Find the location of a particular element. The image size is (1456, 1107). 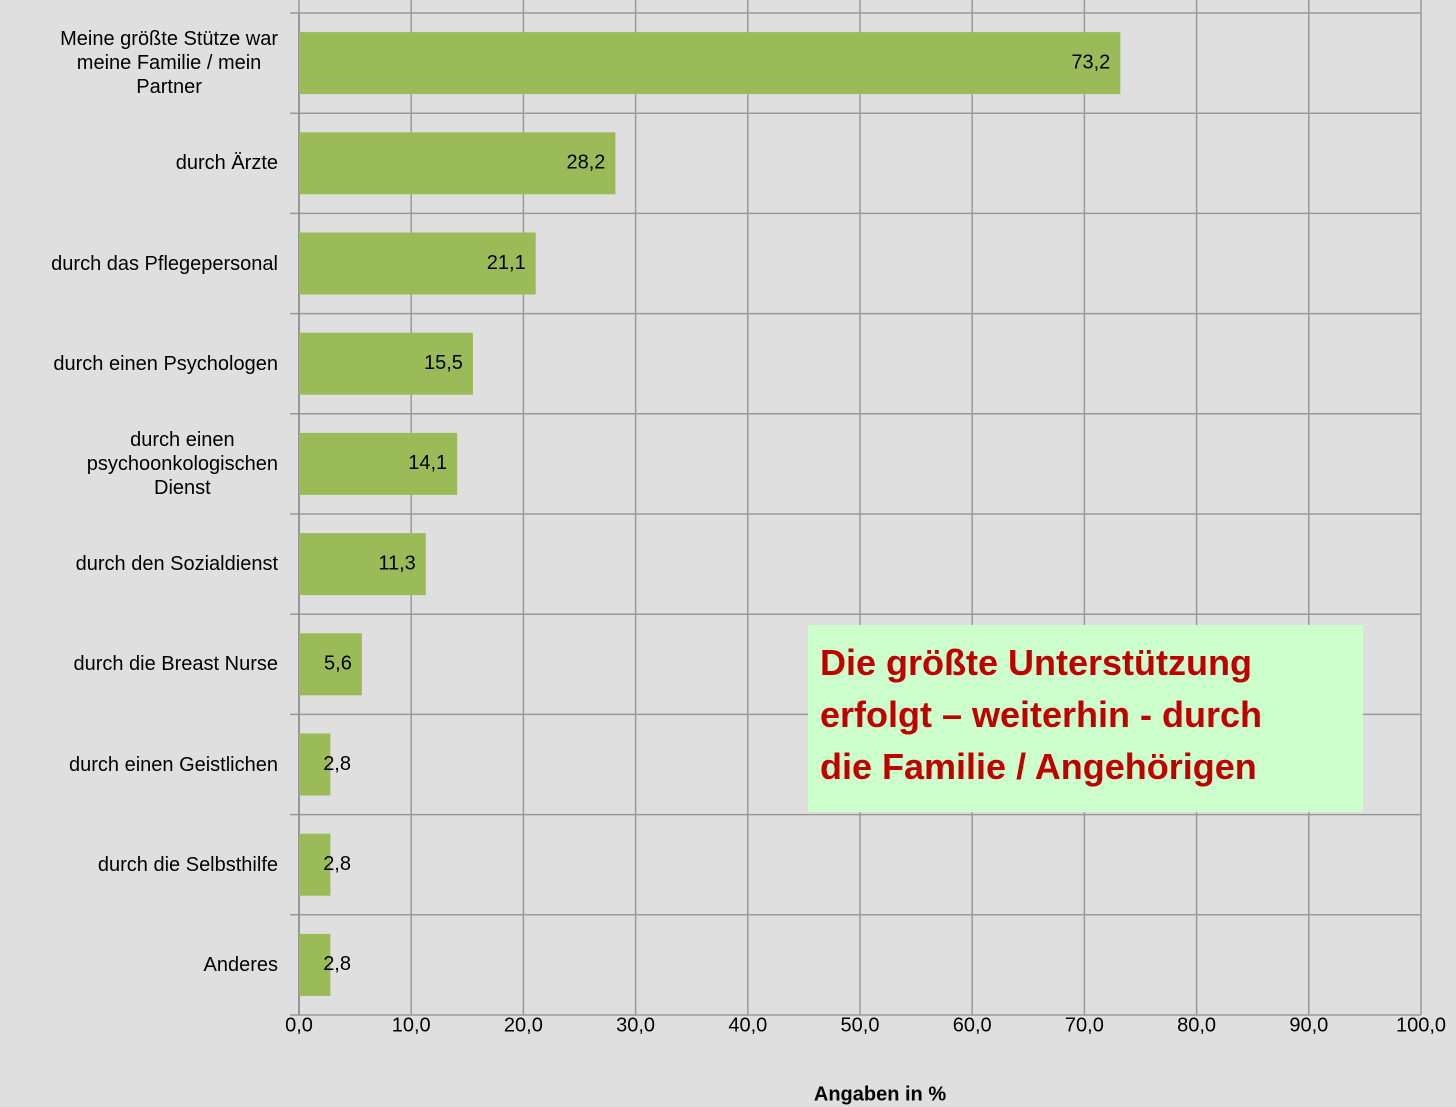

x-tick-label: 0,0 is located at coordinates (299, 1025).